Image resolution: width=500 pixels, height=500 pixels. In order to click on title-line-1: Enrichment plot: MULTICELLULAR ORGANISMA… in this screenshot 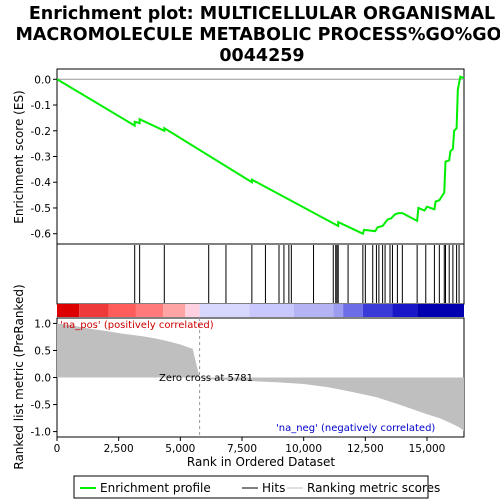, I will do `click(262, 14)`.